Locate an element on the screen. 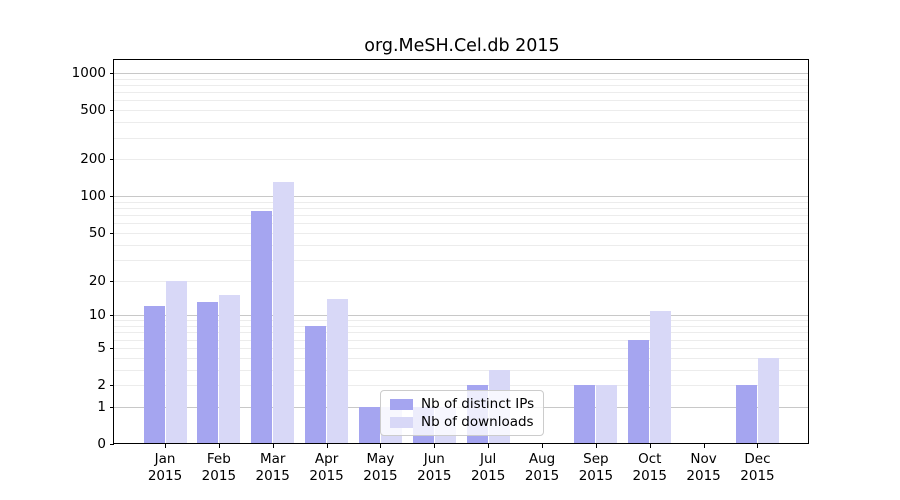 The height and width of the screenshot is (500, 900). x-tick-label: Jun 2015 is located at coordinates (434, 468).